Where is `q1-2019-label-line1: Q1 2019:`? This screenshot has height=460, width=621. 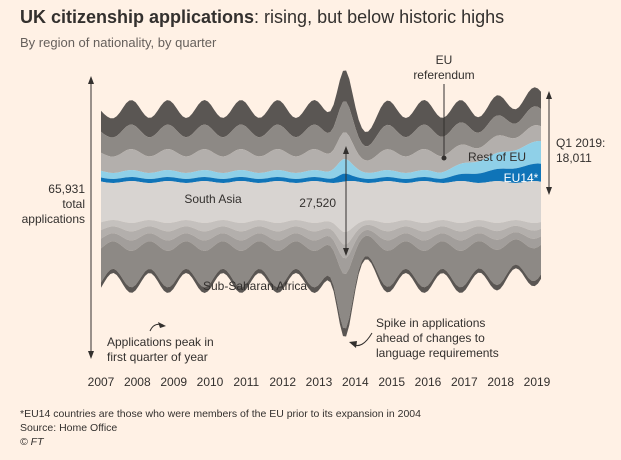
q1-2019-label-line1: Q1 2019: is located at coordinates (580, 143).